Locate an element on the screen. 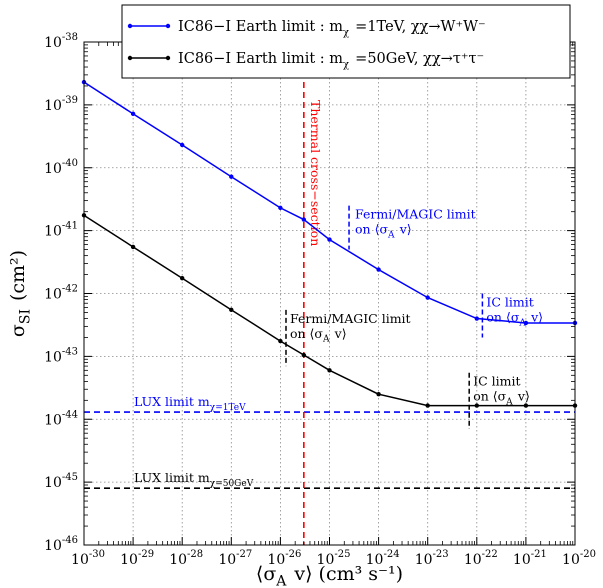 This screenshot has width=603, height=588. annotation-sublabel-fermi_blue: on ⟨σA v⟩ is located at coordinates (383, 231).